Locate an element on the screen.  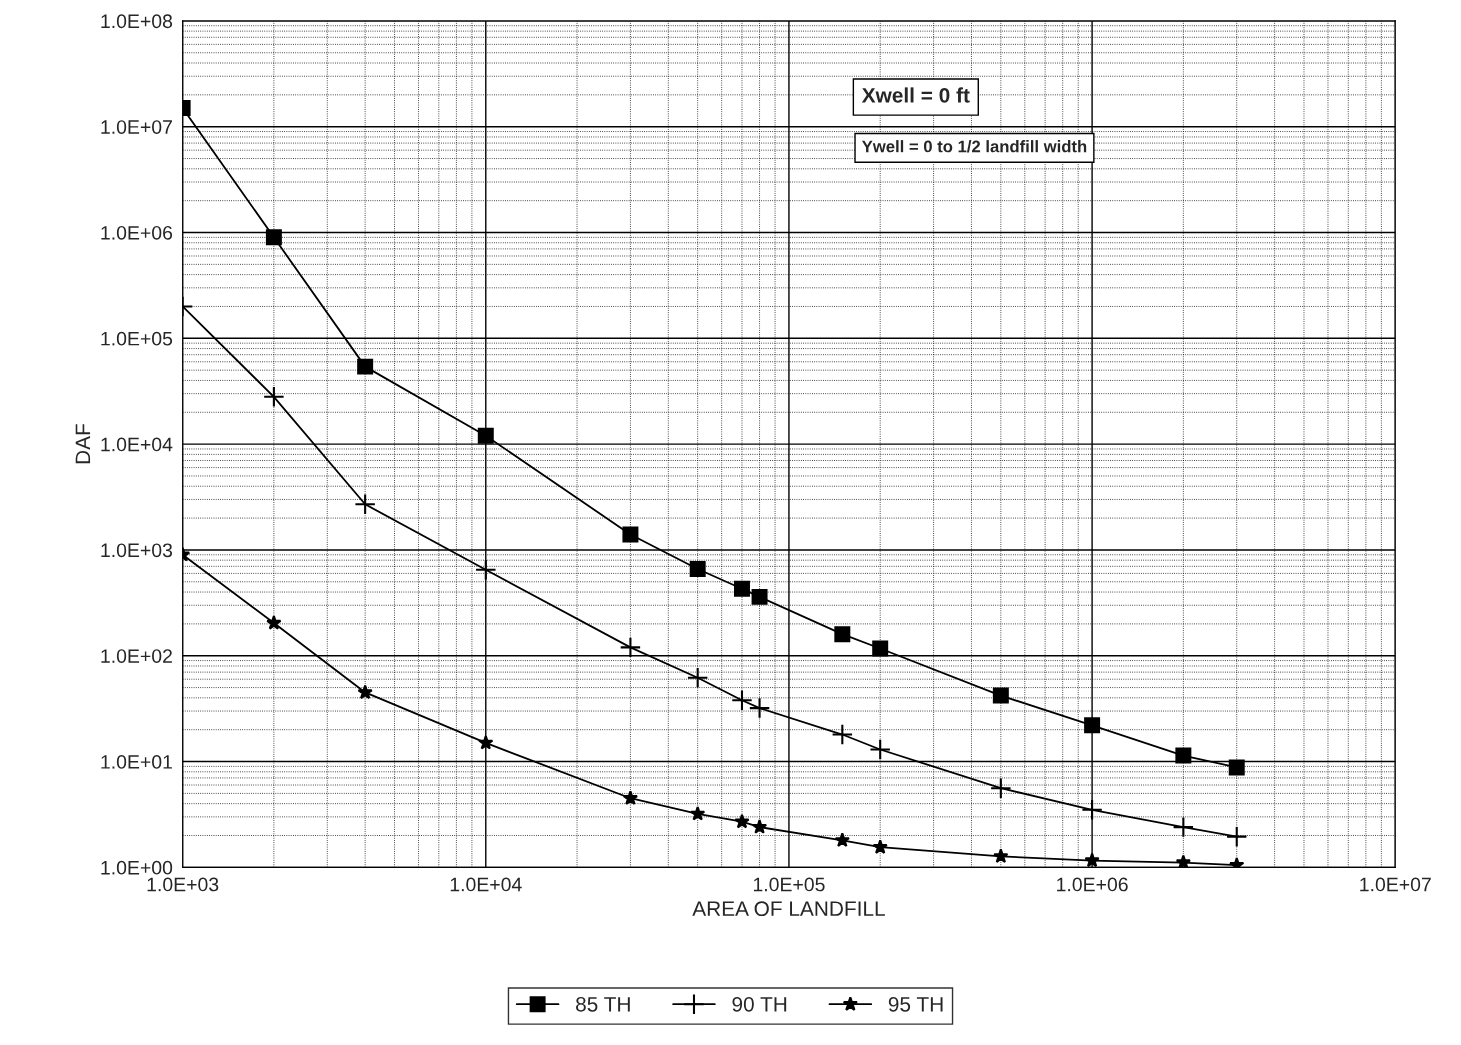
y-tick-label: 1.0E+05 is located at coordinates (137, 338).